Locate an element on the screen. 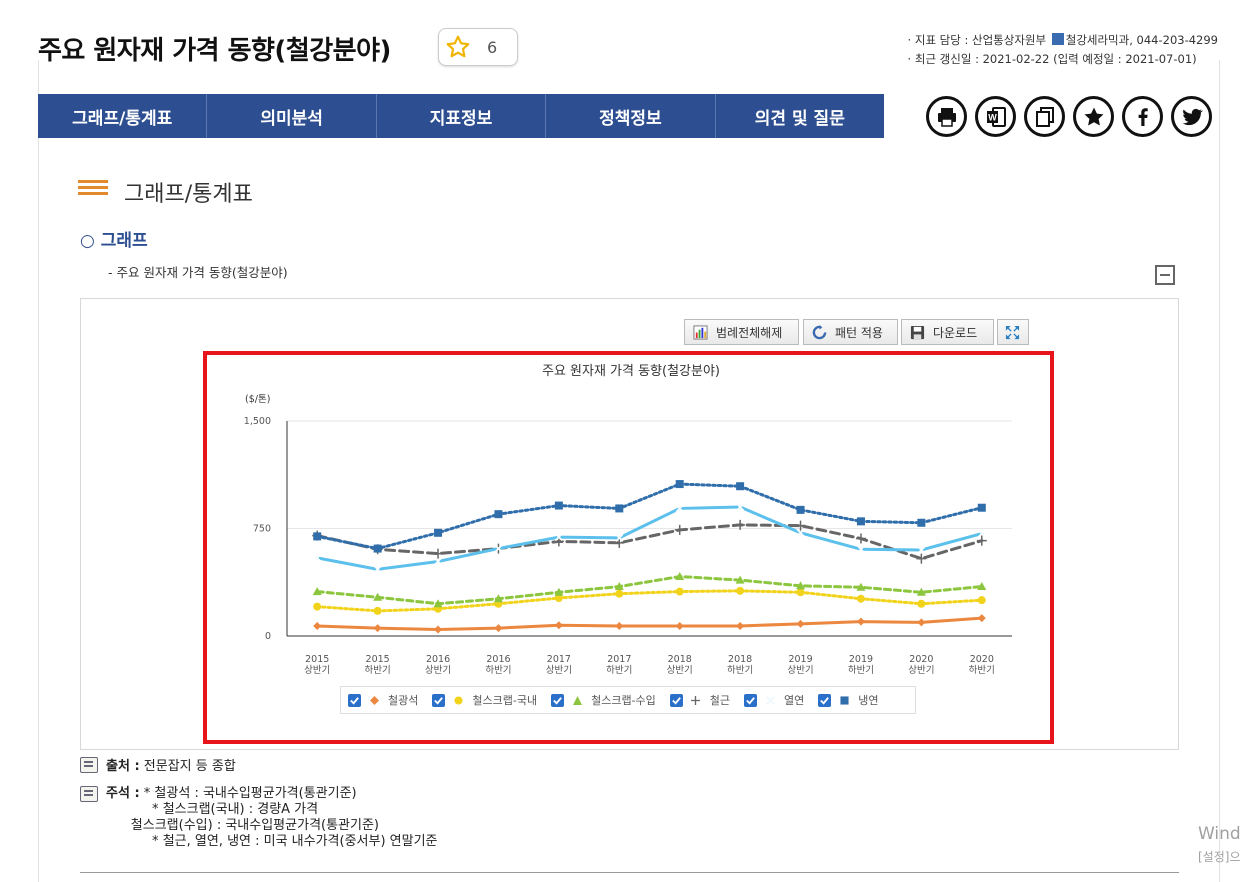  twitter-icon is located at coordinates (1191, 116).